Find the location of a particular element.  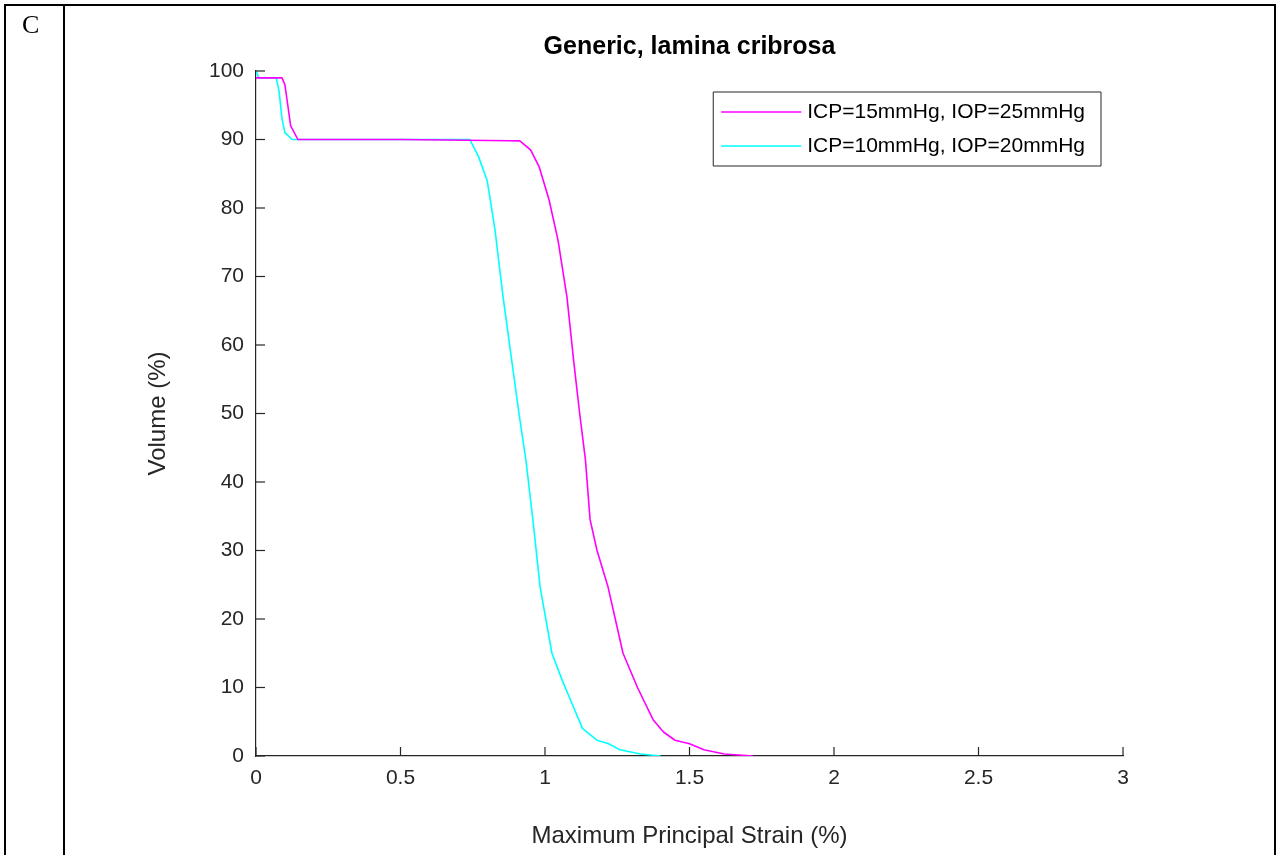

y-axis-title: Volume (%) is located at coordinates (157, 413).